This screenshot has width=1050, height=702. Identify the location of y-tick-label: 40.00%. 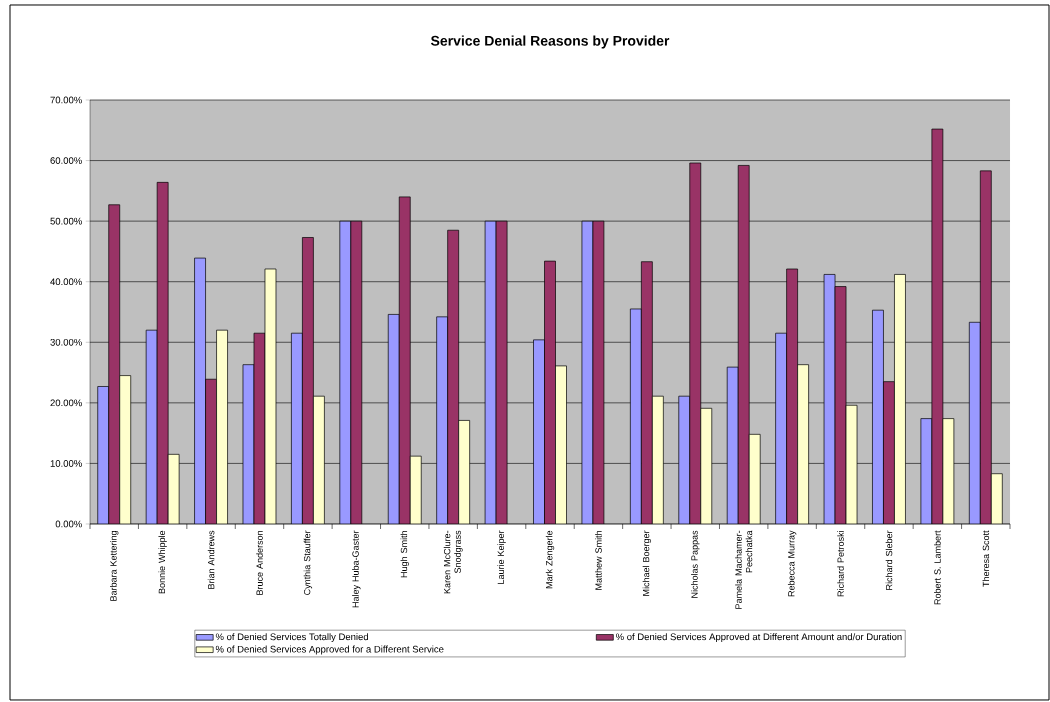
(66, 282).